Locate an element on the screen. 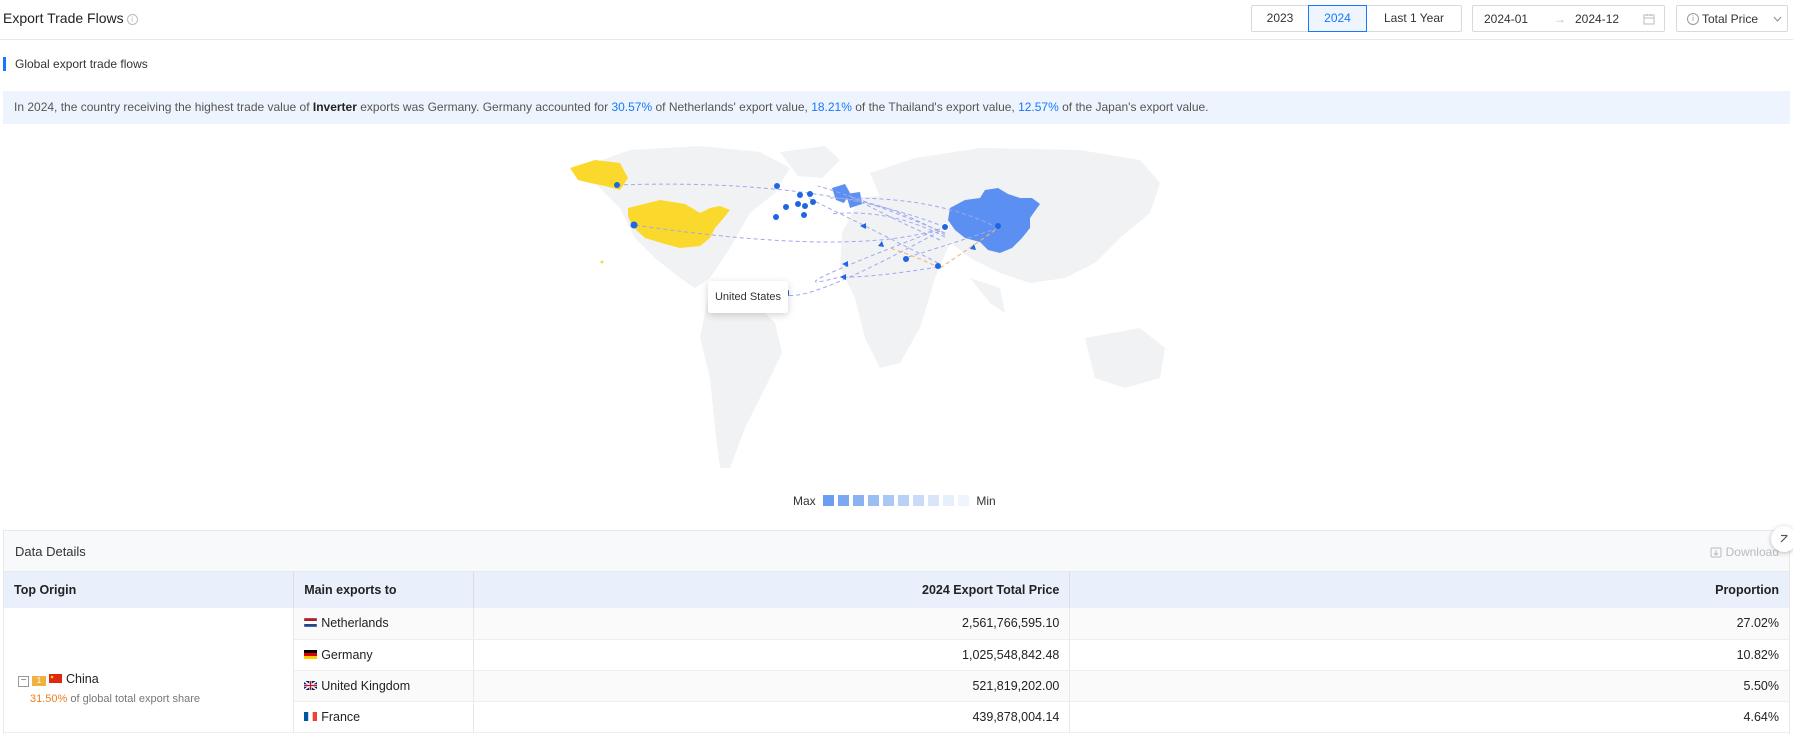 This screenshot has width=1793, height=734. region-alaska is located at coordinates (599, 175).